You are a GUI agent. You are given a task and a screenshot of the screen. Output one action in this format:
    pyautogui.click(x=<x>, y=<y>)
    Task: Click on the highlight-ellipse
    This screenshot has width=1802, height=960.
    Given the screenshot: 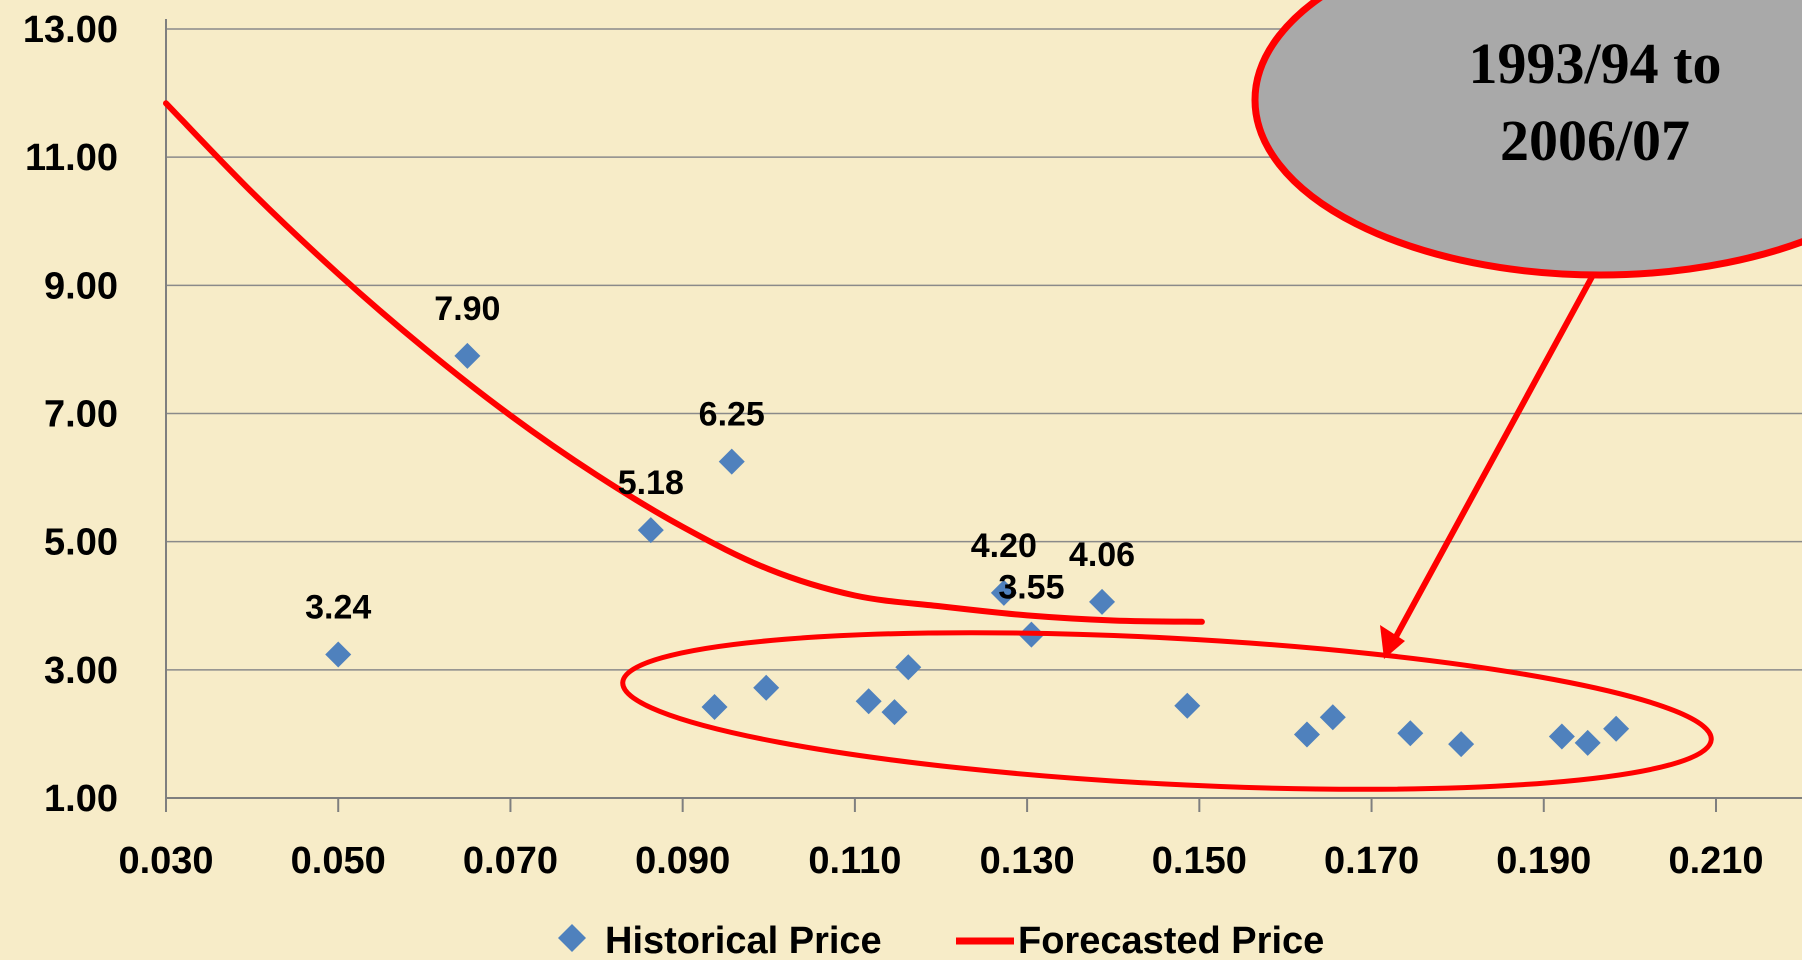 What is the action you would take?
    pyautogui.click(x=1167, y=711)
    